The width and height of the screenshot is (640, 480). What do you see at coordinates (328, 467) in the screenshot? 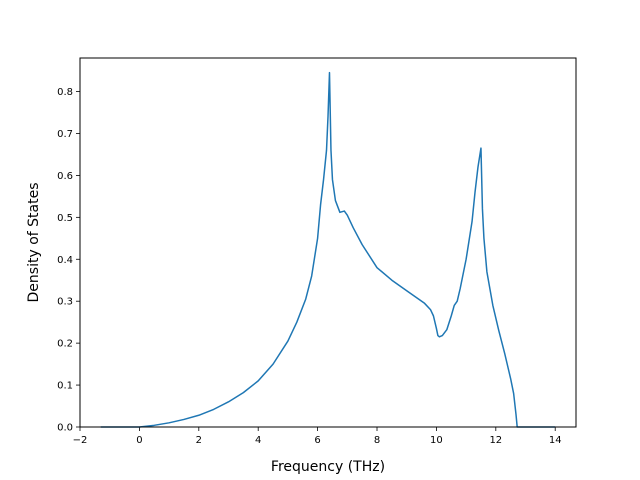
I see `x-axis-label: Frequency (THz)` at bounding box center [328, 467].